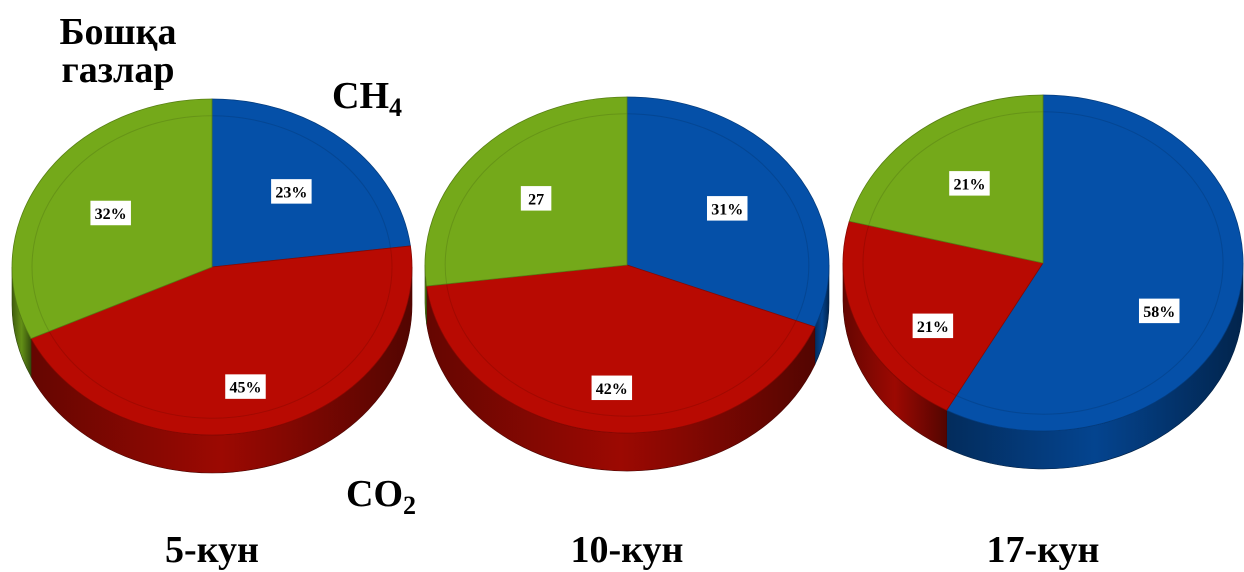 Image resolution: width=1244 pixels, height=572 pixels. I want to click on slice-other, so click(946, 179).